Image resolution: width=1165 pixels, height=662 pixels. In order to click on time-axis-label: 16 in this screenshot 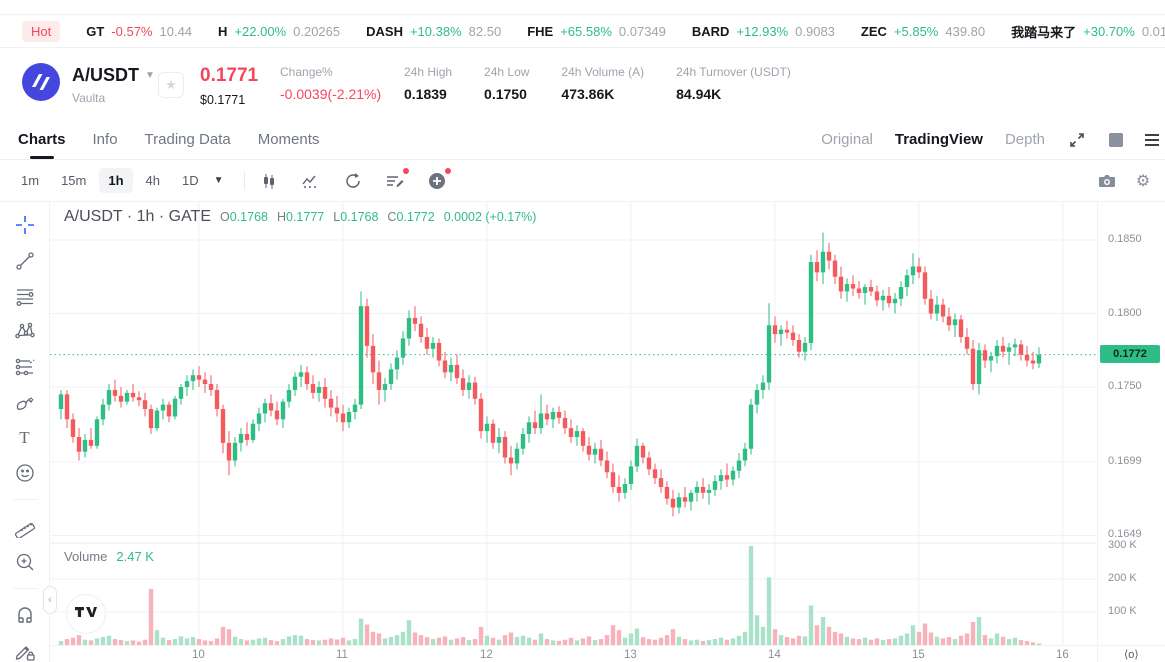, I will do `click(1062, 655)`.